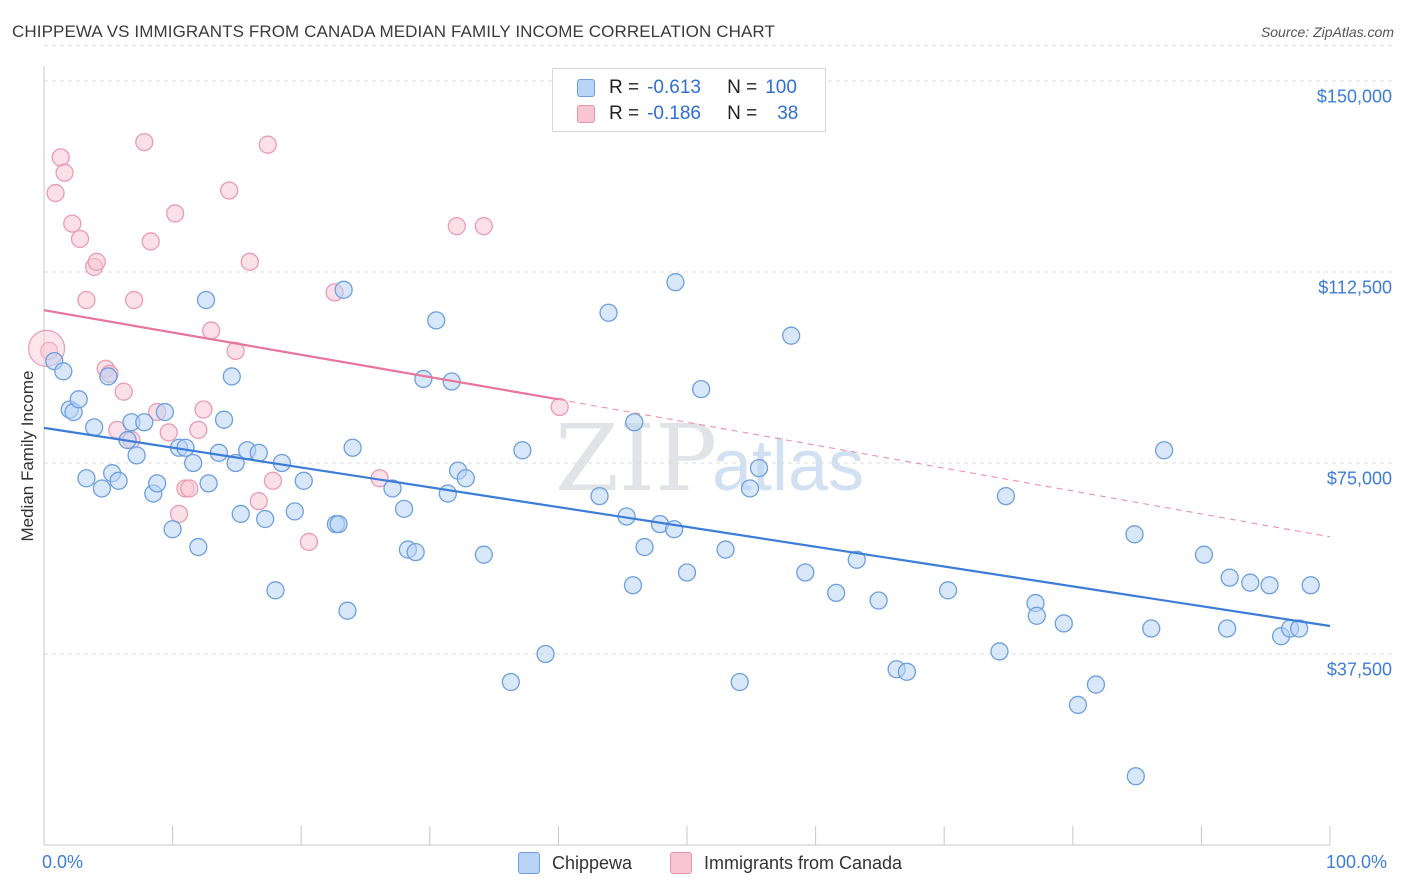 The image size is (1406, 892). I want to click on trend-line-immigrants, so click(301, 355).